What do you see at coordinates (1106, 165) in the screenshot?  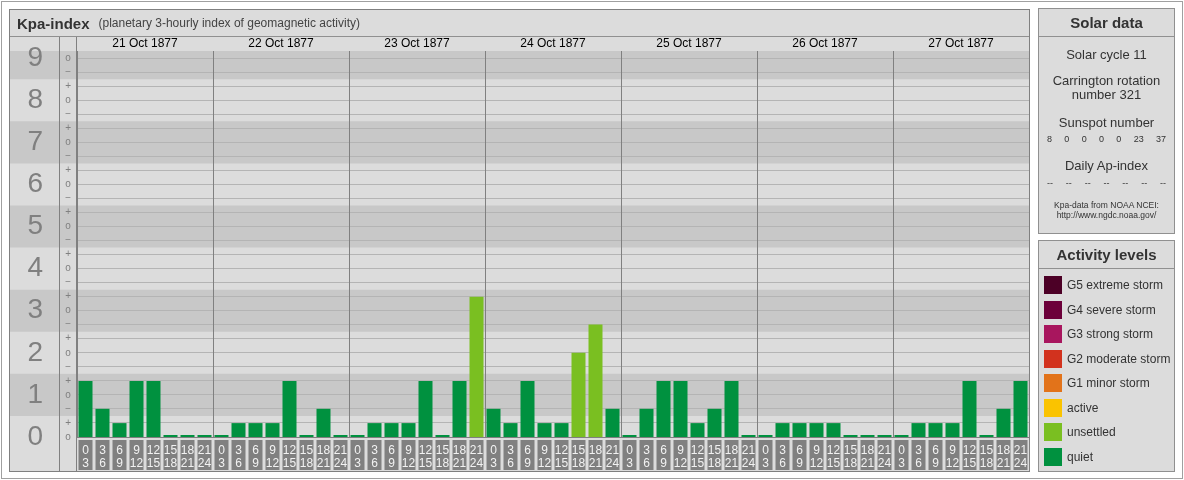 I see `text: Daily Ap-index` at bounding box center [1106, 165].